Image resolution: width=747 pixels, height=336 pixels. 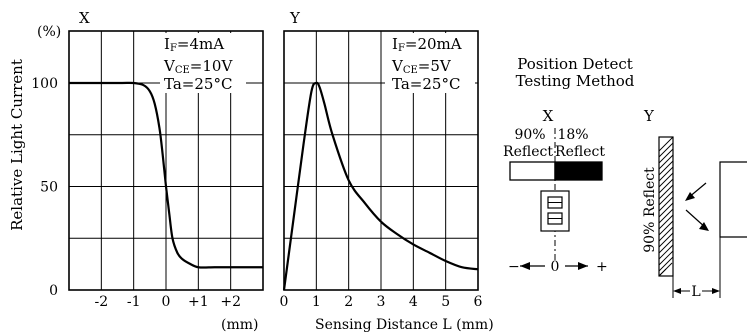 I want to click on left-reflect-pct: 90%, so click(x=529, y=135).